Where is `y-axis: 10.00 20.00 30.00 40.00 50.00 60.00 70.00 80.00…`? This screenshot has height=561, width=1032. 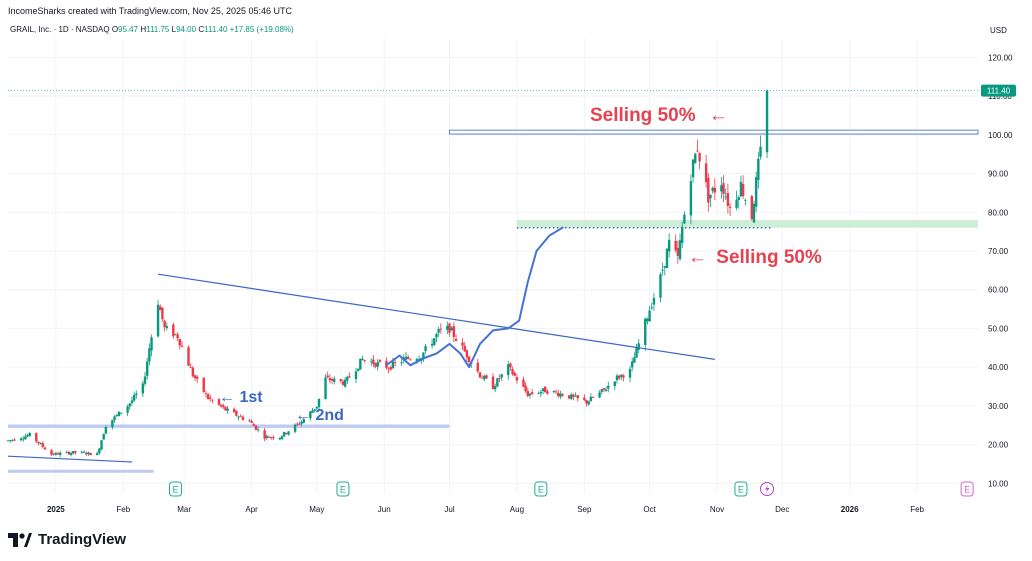 y-axis: 10.00 20.00 30.00 40.00 50.00 60.00 70.00 80.00… is located at coordinates (998, 270).